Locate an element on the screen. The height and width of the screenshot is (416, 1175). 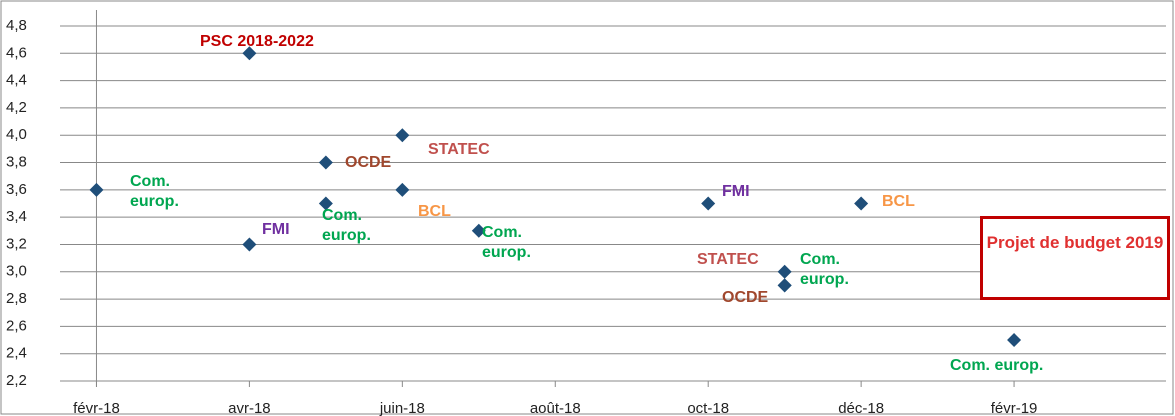
y-tick-label: 3,4 is located at coordinates (16, 216).